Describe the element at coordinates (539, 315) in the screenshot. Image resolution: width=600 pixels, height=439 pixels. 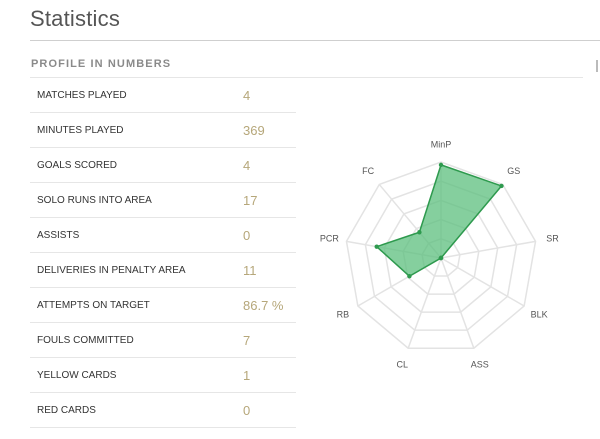
I see `radar-axis-label-blk: BLK` at that location.